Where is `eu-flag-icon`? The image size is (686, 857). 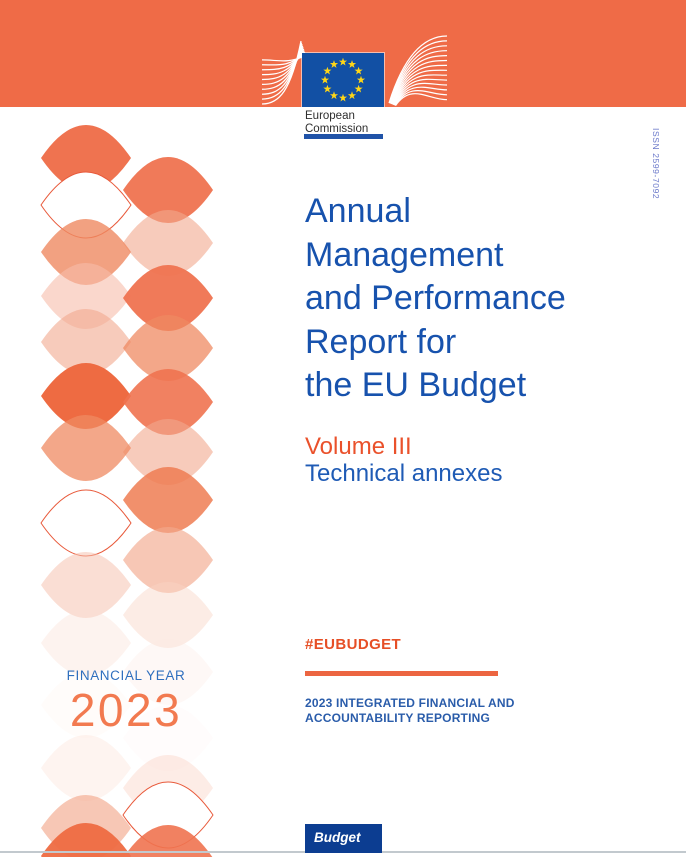
eu-flag-icon is located at coordinates (343, 80).